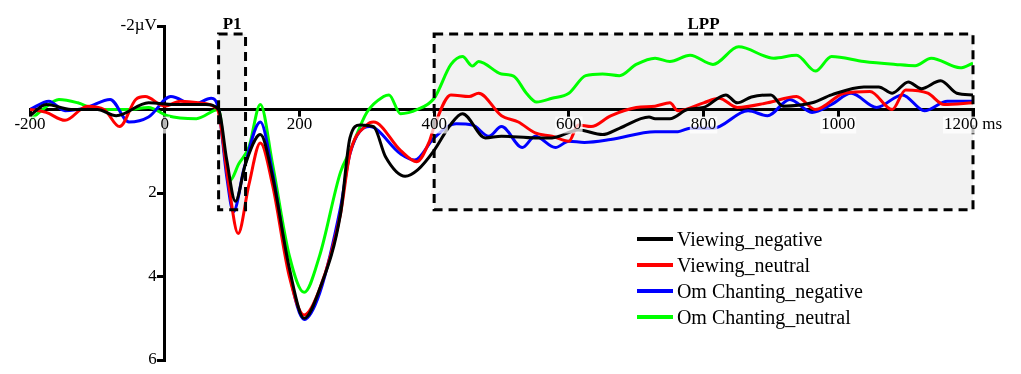 This screenshot has height=374, width=1021. What do you see at coordinates (743, 265) in the screenshot?
I see `legend-label: Viewing_neutral` at bounding box center [743, 265].